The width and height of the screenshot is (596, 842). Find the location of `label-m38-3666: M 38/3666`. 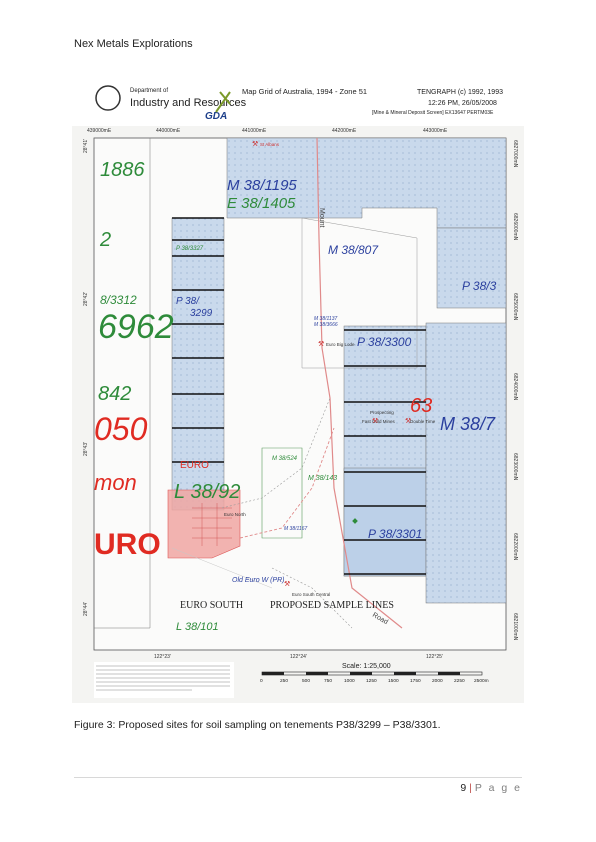

label-m38-3666: M 38/3666 is located at coordinates (326, 325).